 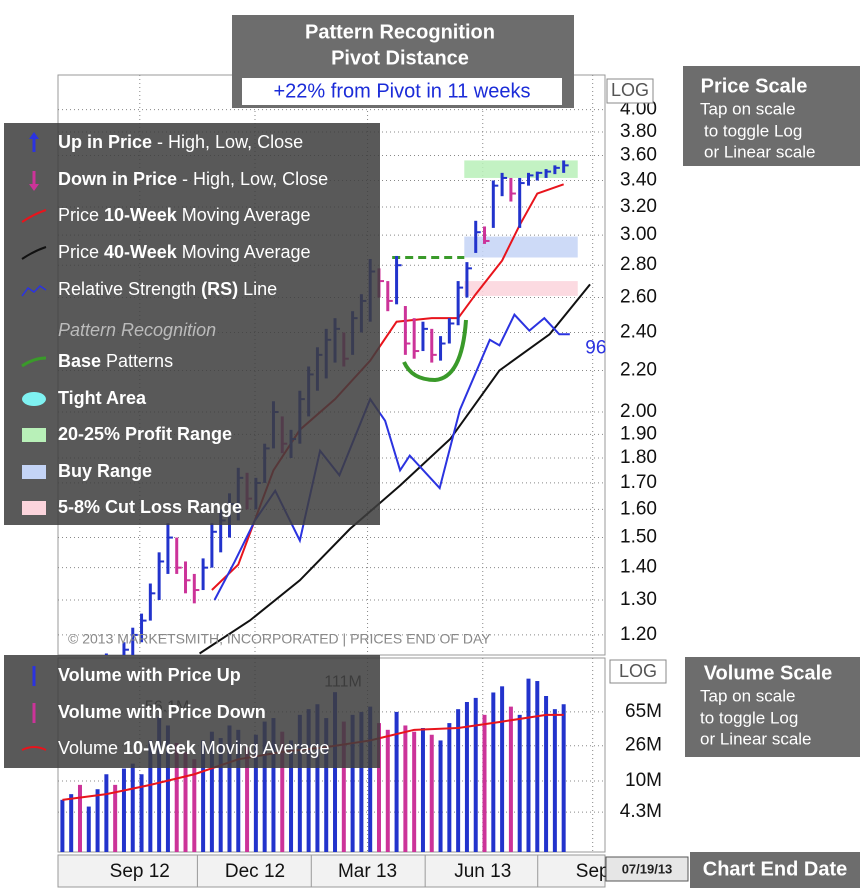 What do you see at coordinates (137, 361) in the screenshot?
I see `legend-text: Patterns` at bounding box center [137, 361].